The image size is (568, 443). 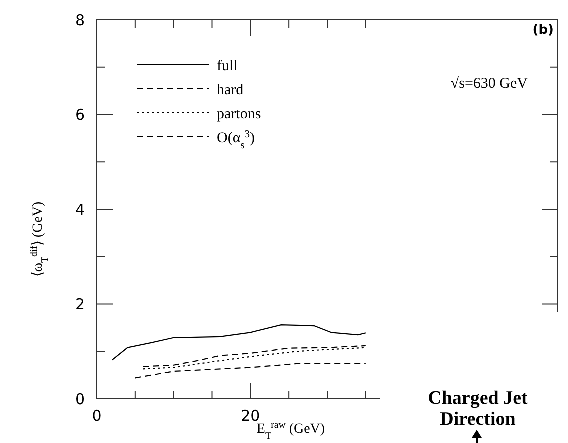 I want to click on legend-label: full, so click(x=227, y=66).